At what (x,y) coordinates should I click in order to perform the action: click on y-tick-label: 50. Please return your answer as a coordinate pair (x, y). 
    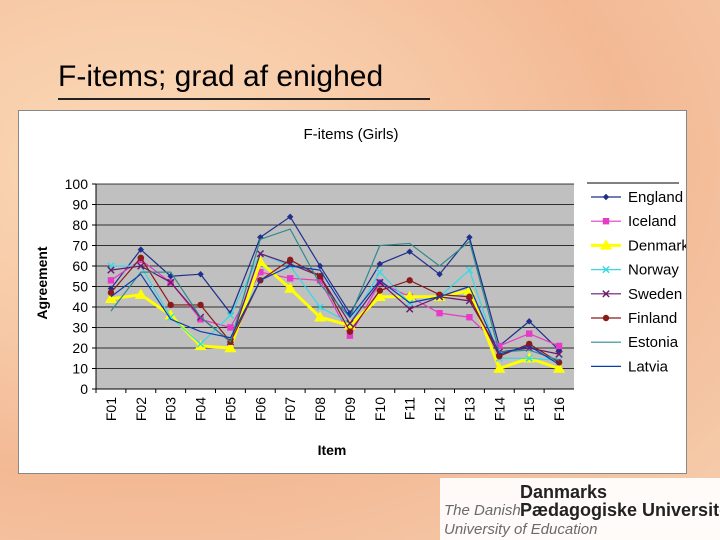
    Looking at the image, I should click on (80, 287).